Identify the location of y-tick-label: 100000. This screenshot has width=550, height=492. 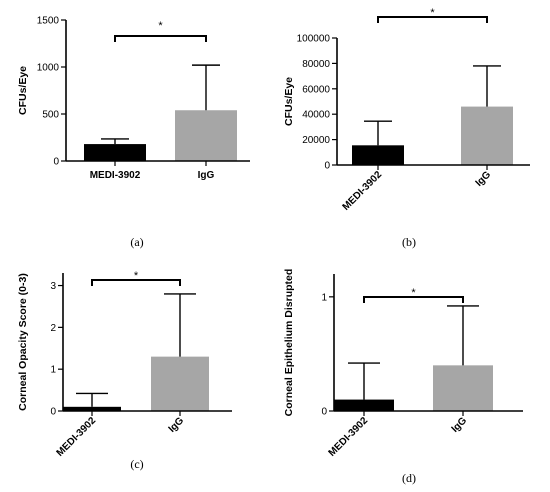
(314, 39).